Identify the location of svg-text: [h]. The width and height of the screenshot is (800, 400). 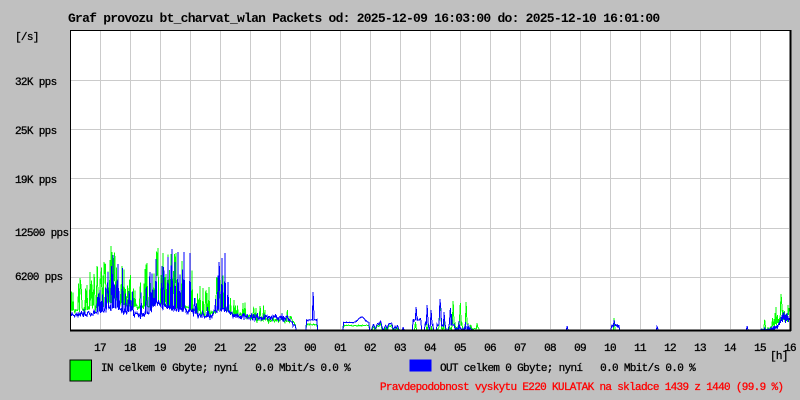
(779, 357).